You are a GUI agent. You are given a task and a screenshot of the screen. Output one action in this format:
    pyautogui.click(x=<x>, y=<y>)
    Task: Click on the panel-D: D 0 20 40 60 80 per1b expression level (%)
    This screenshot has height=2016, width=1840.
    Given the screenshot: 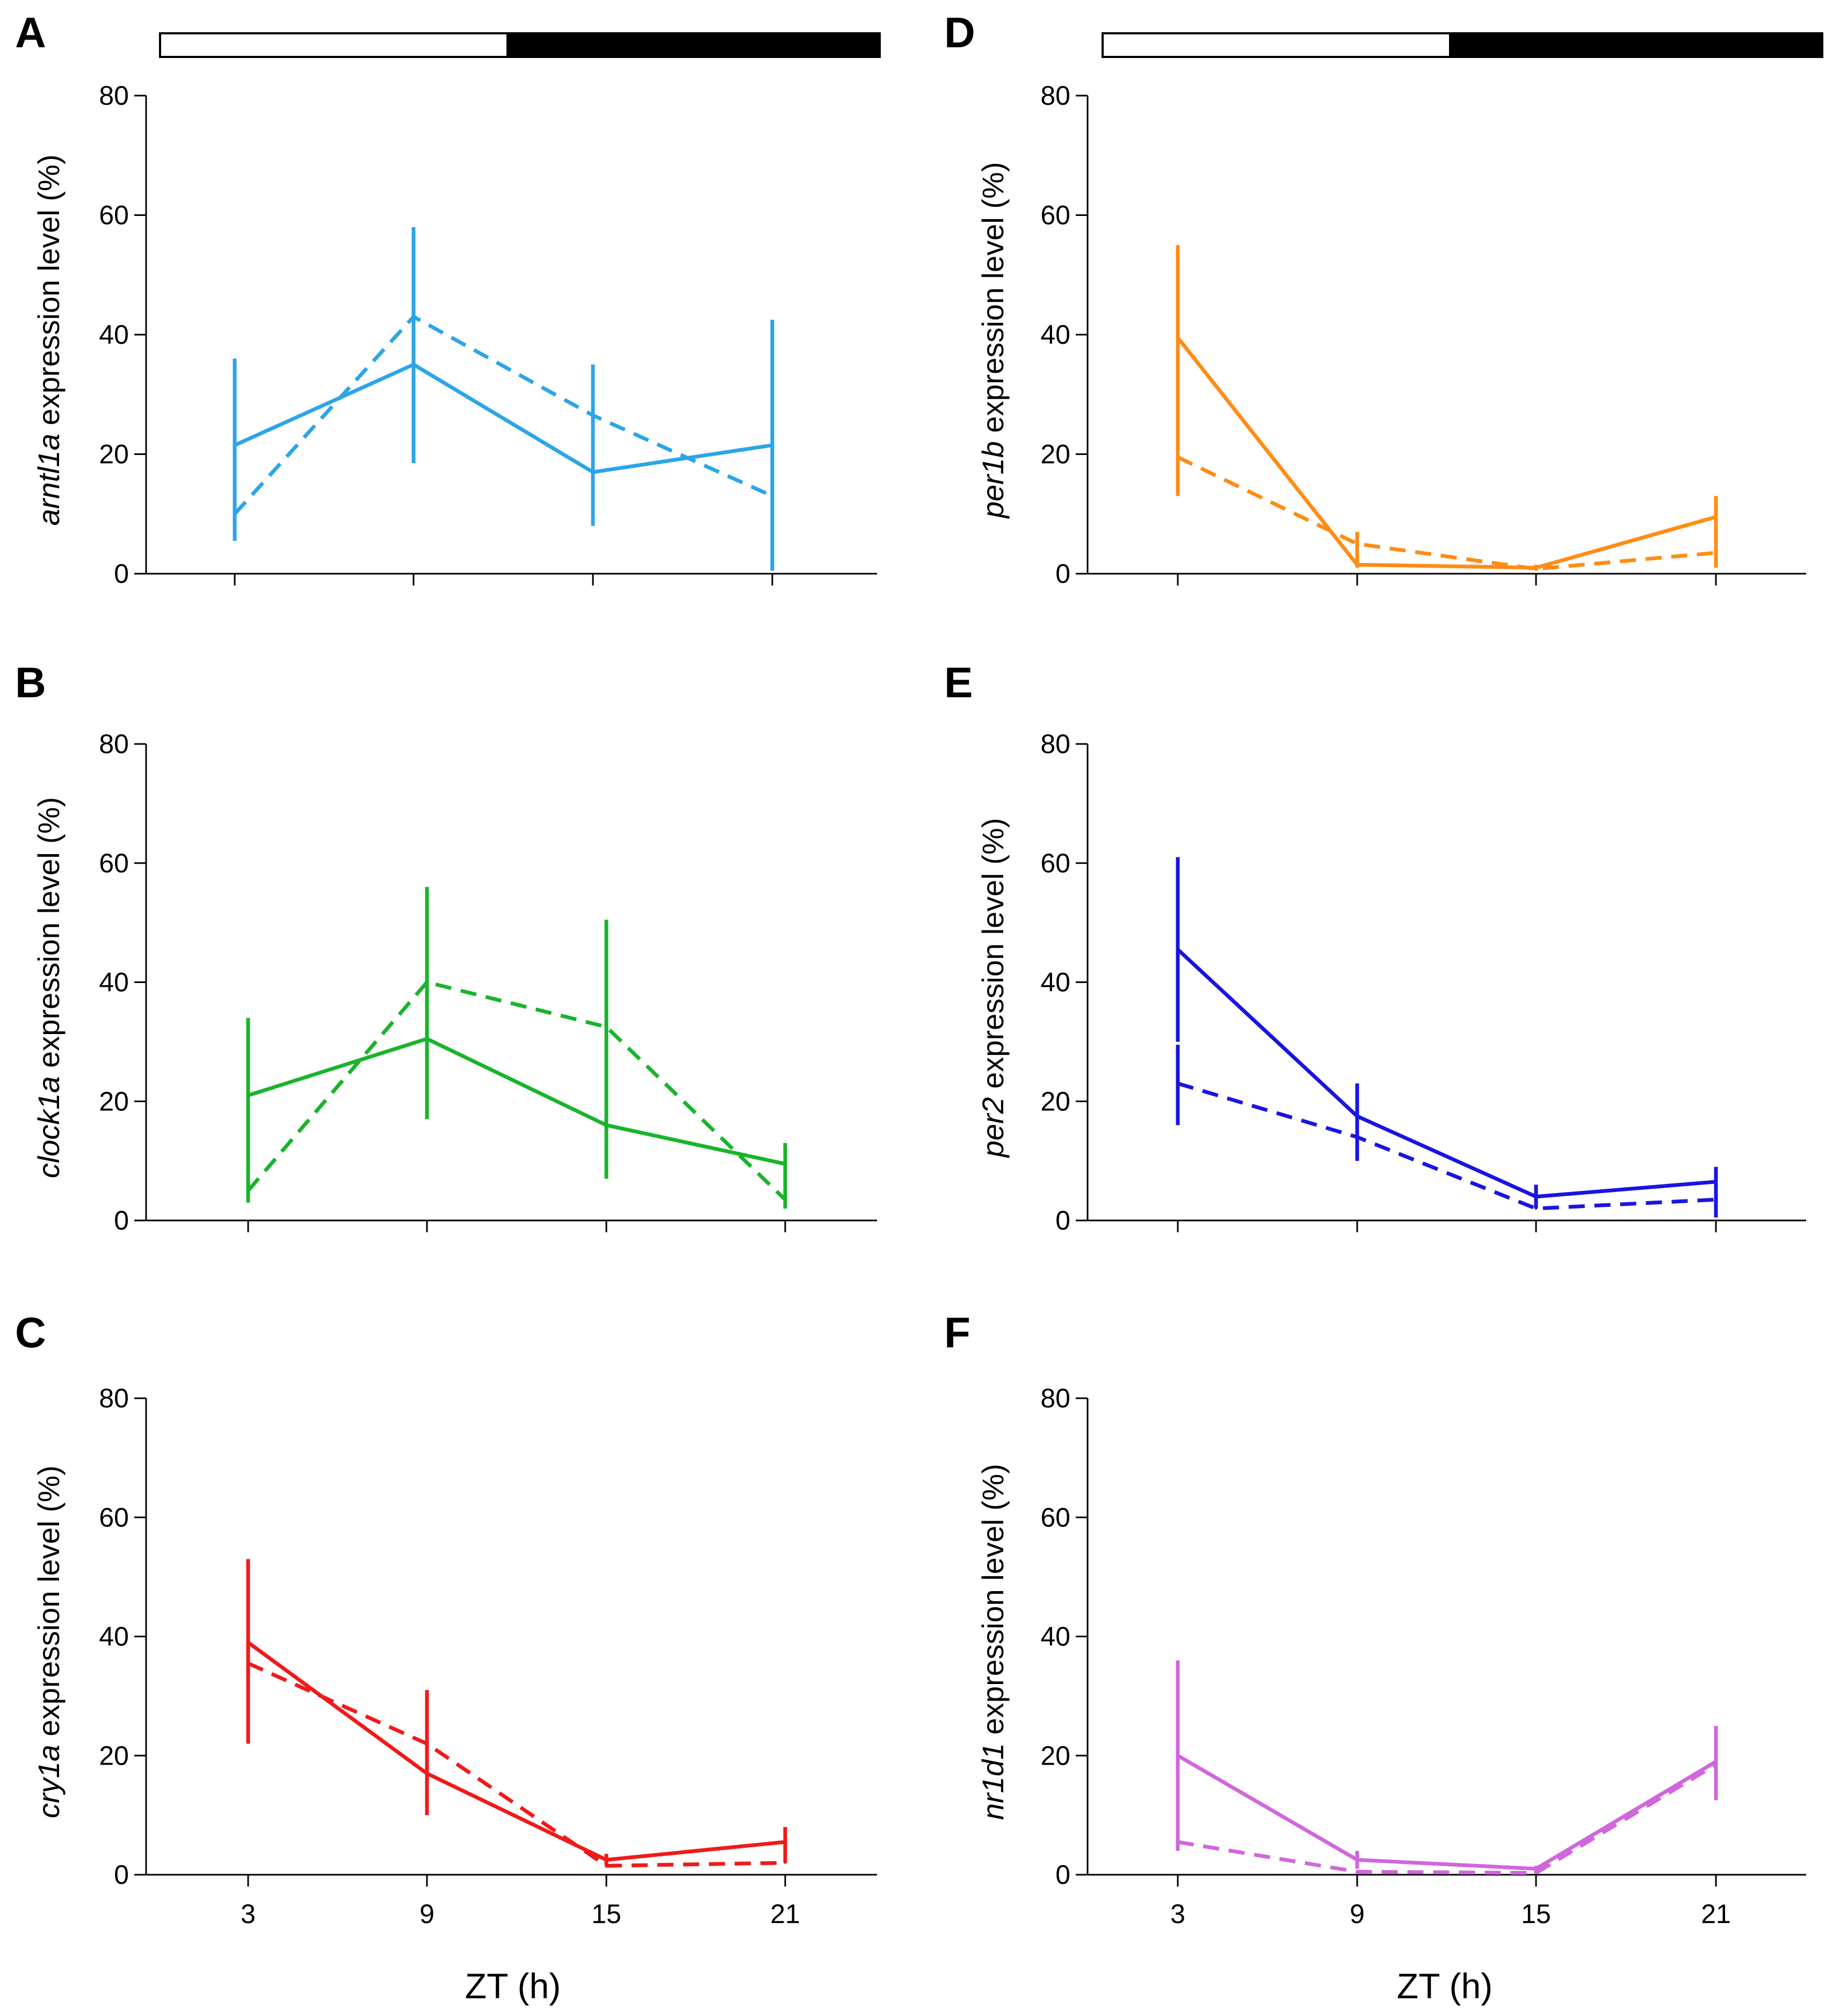 What is the action you would take?
    pyautogui.click(x=1383, y=299)
    